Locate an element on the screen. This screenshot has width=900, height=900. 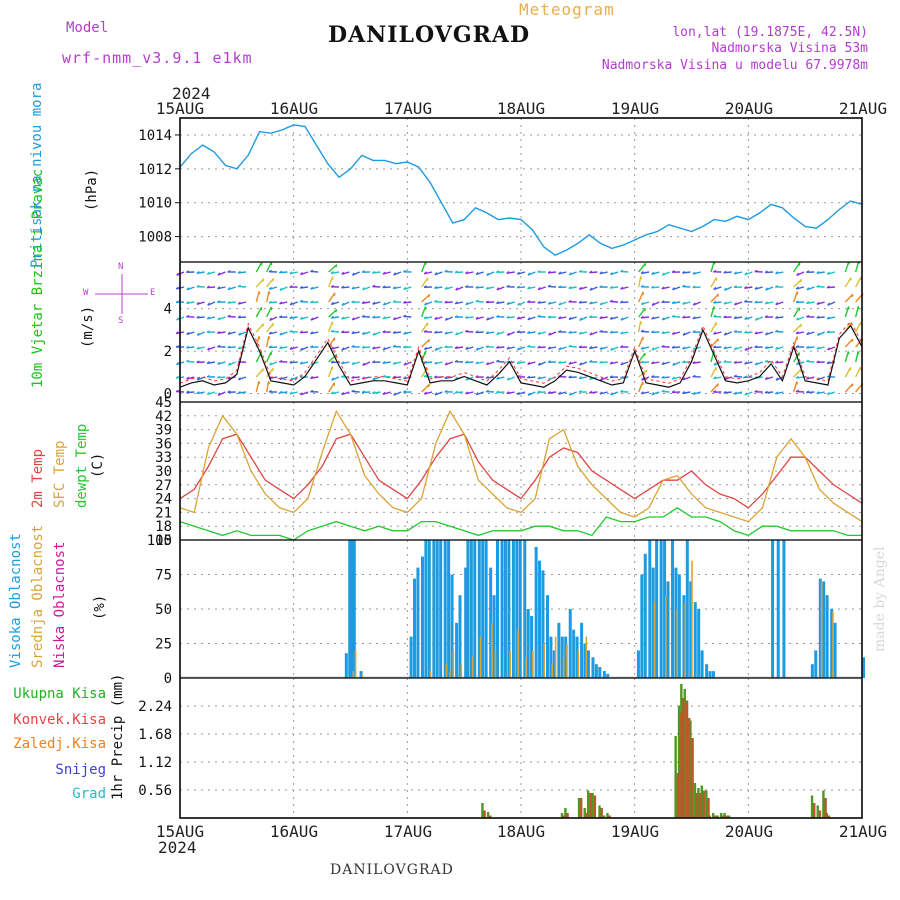
temp-ytick-label: 21 is located at coordinates (163, 513).